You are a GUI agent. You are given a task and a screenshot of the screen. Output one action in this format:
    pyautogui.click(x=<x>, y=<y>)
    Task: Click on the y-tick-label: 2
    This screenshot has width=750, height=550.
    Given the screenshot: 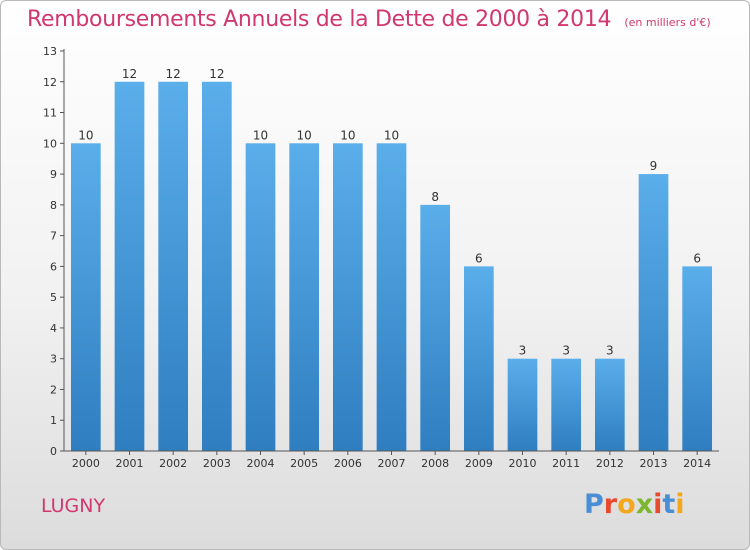 What is the action you would take?
    pyautogui.click(x=53, y=389)
    